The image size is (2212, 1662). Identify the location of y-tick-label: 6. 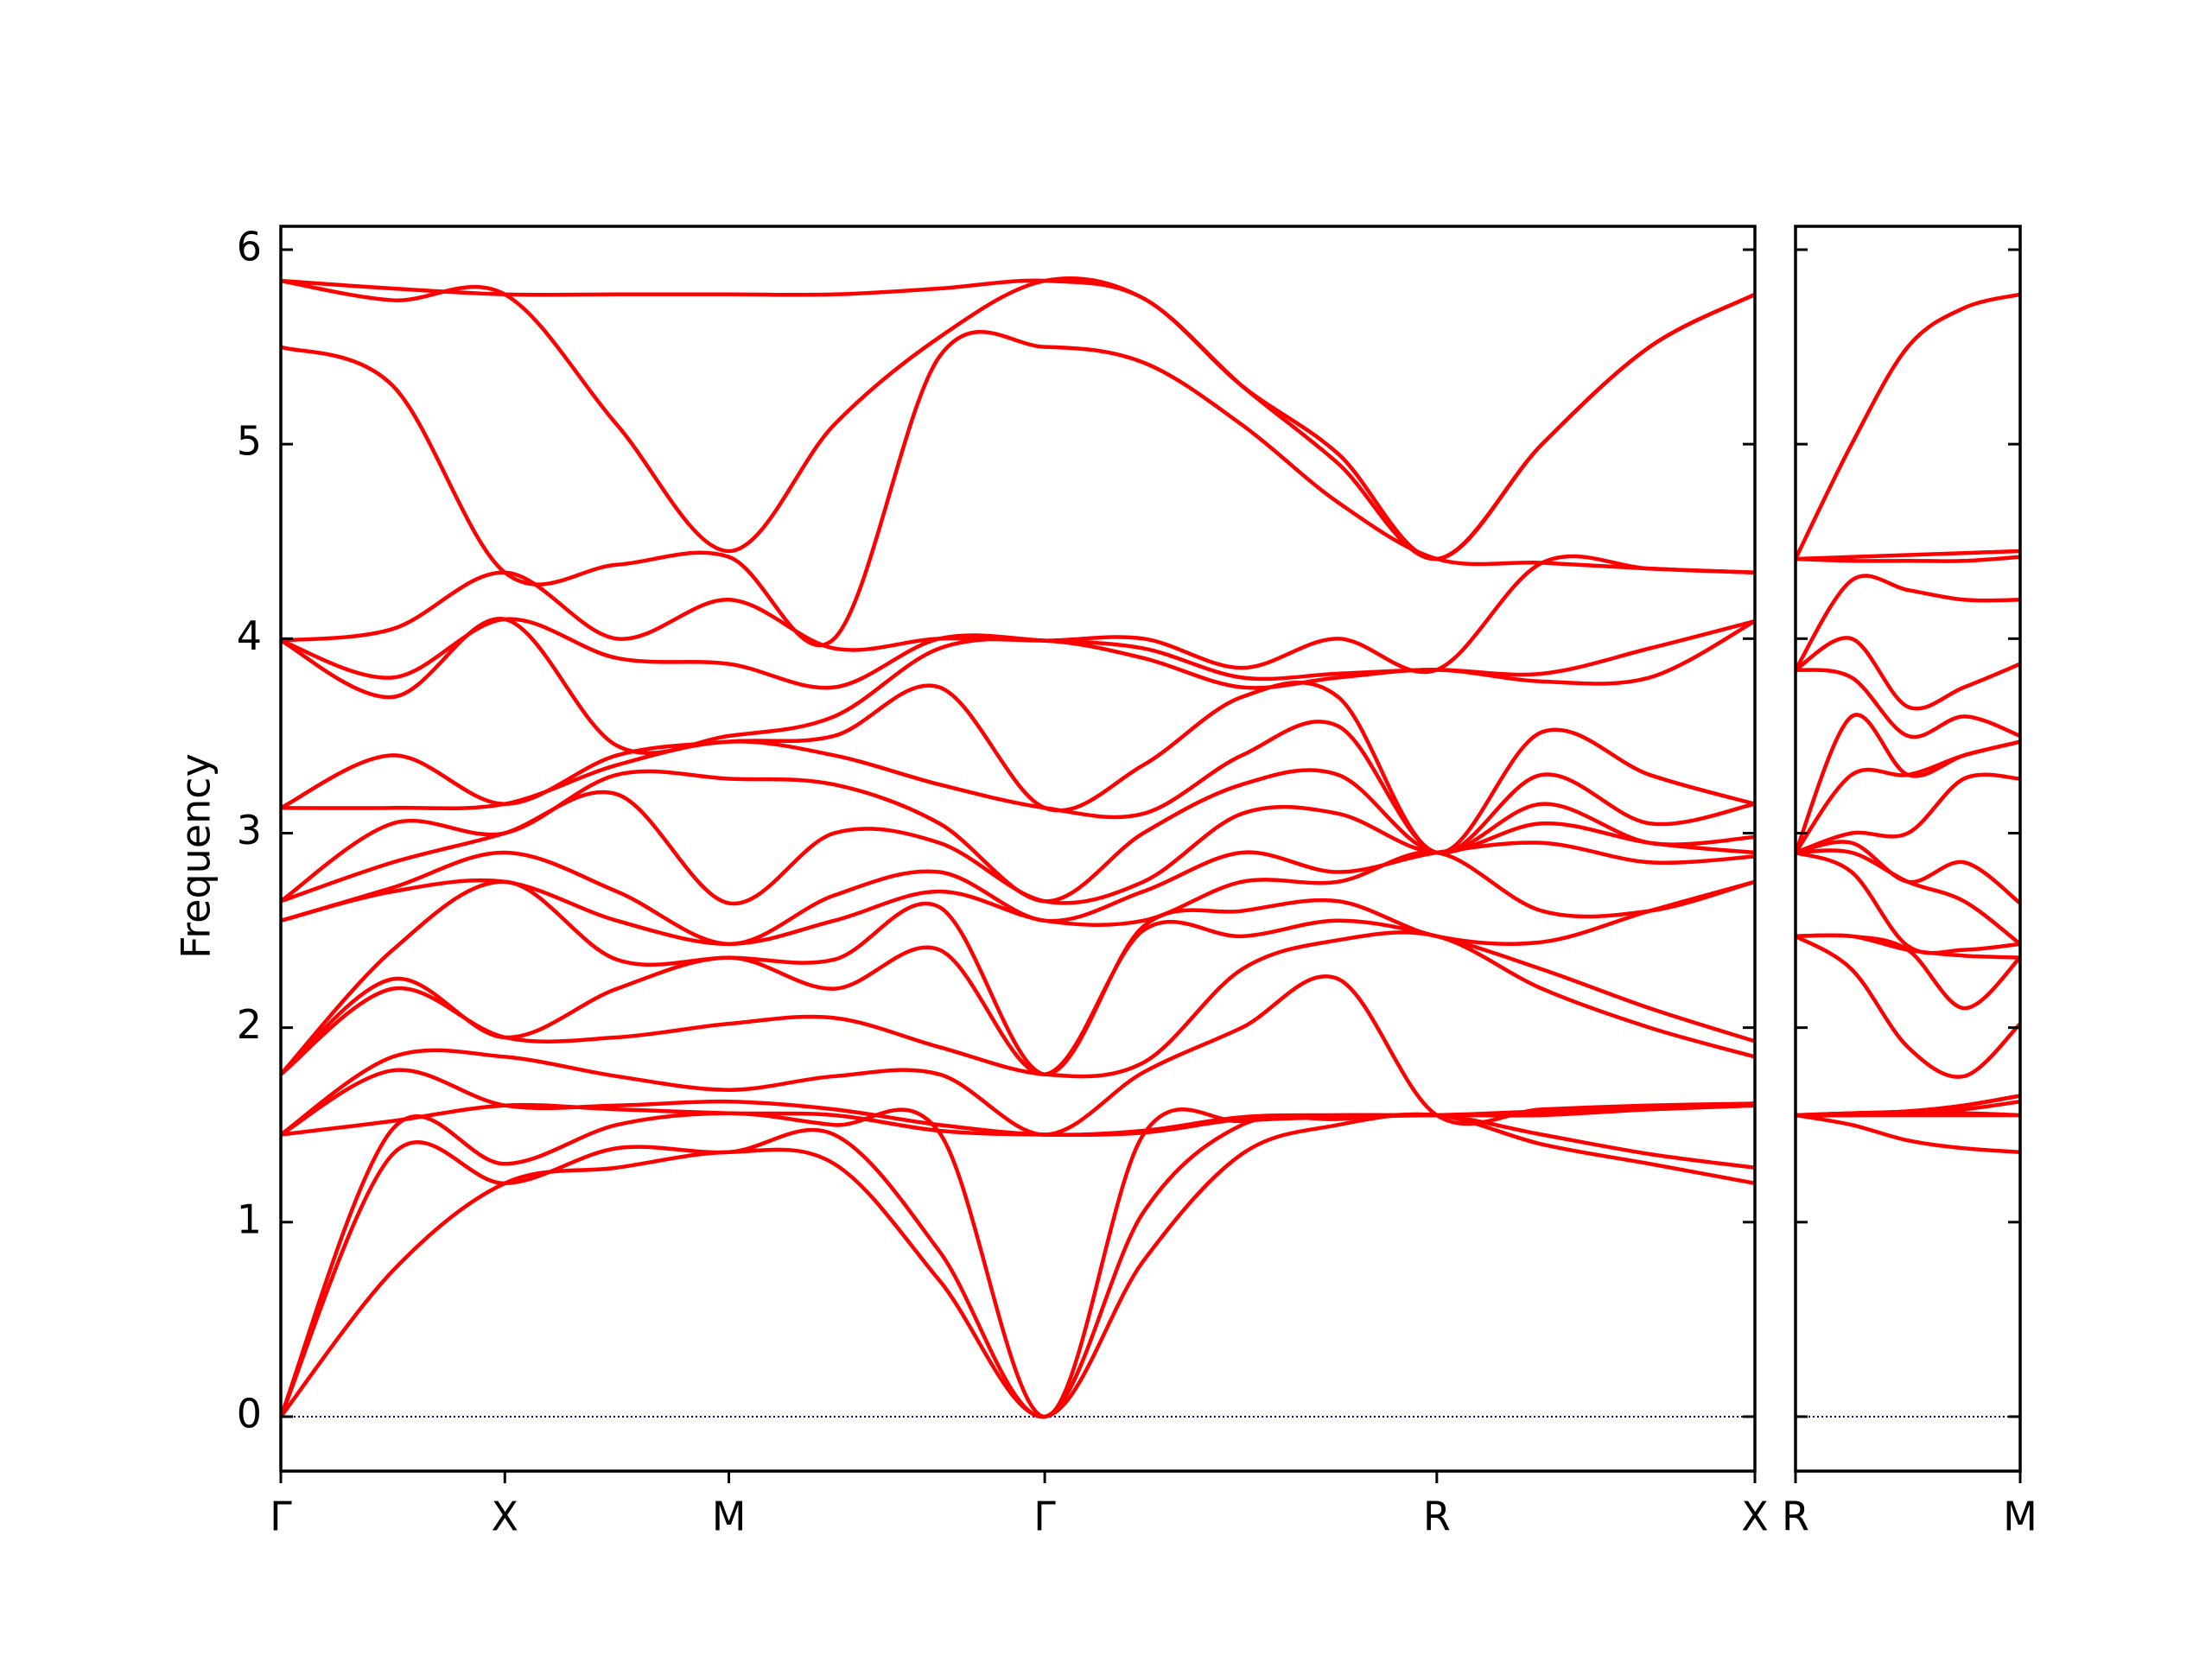
(249, 247).